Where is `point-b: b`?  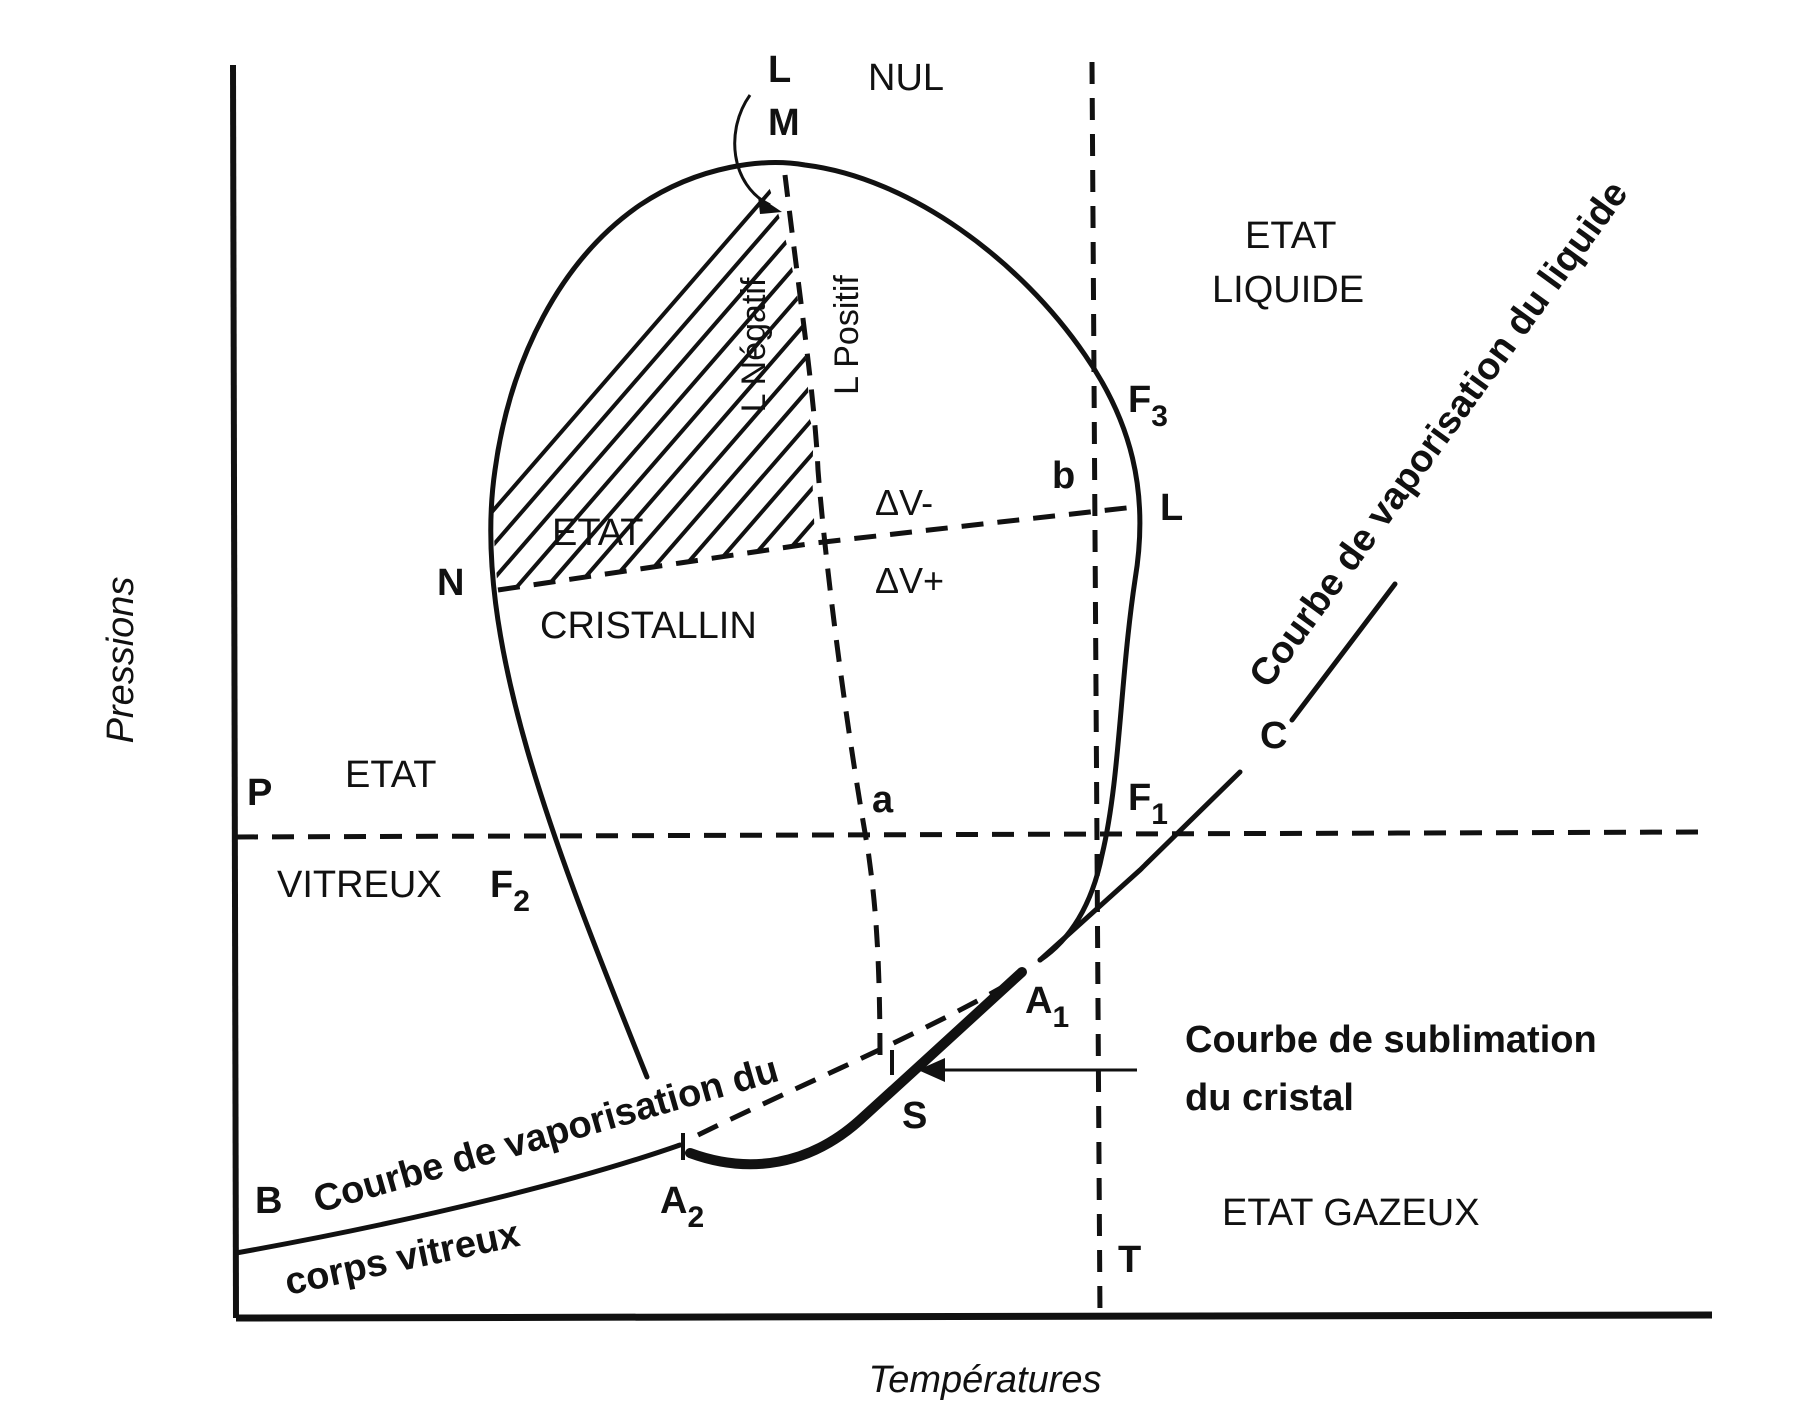 point-b: b is located at coordinates (1063, 476).